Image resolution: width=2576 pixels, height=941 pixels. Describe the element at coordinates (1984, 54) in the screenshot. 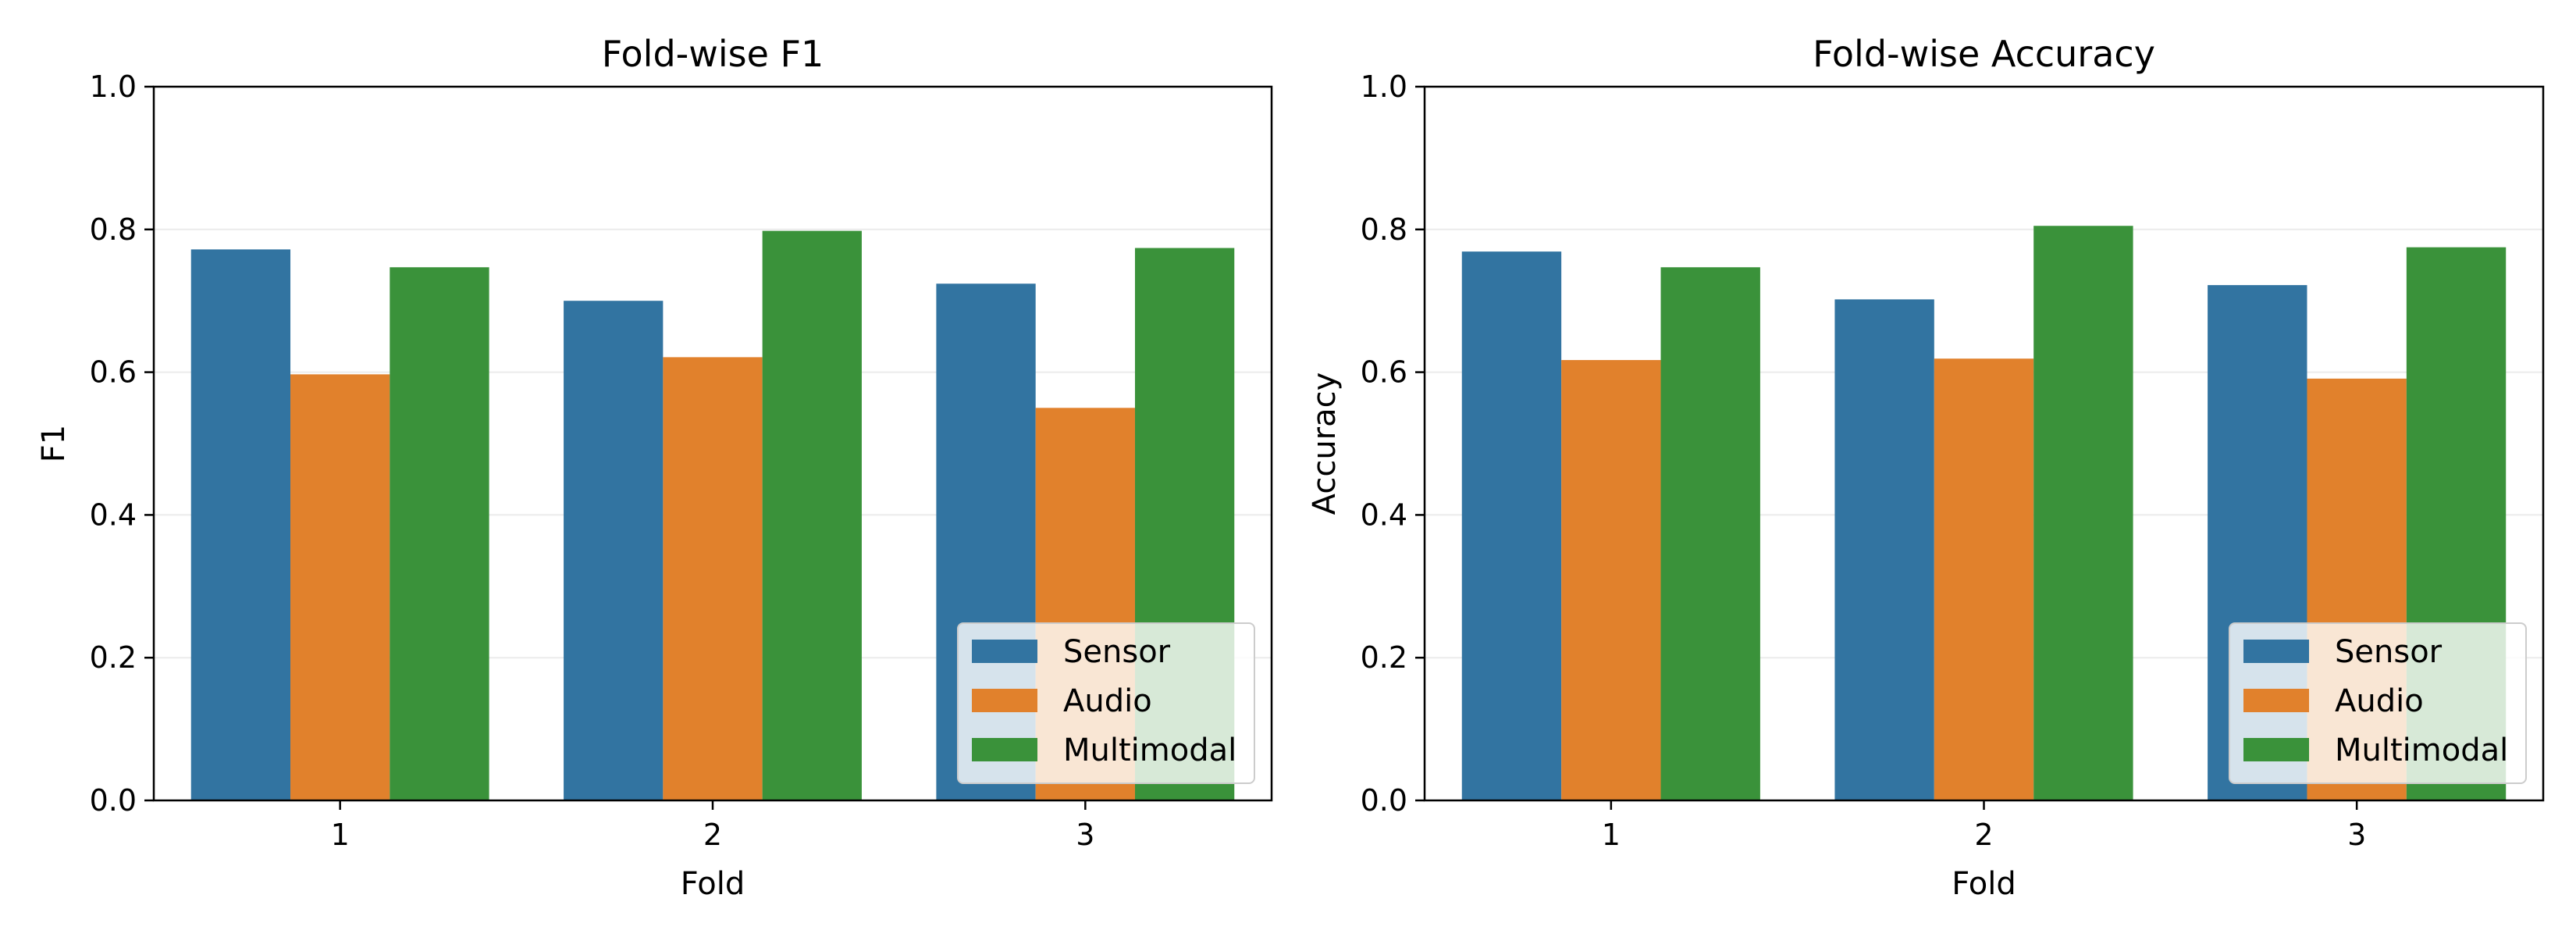

I see `chart-title: Fold-wise Accuracy` at that location.